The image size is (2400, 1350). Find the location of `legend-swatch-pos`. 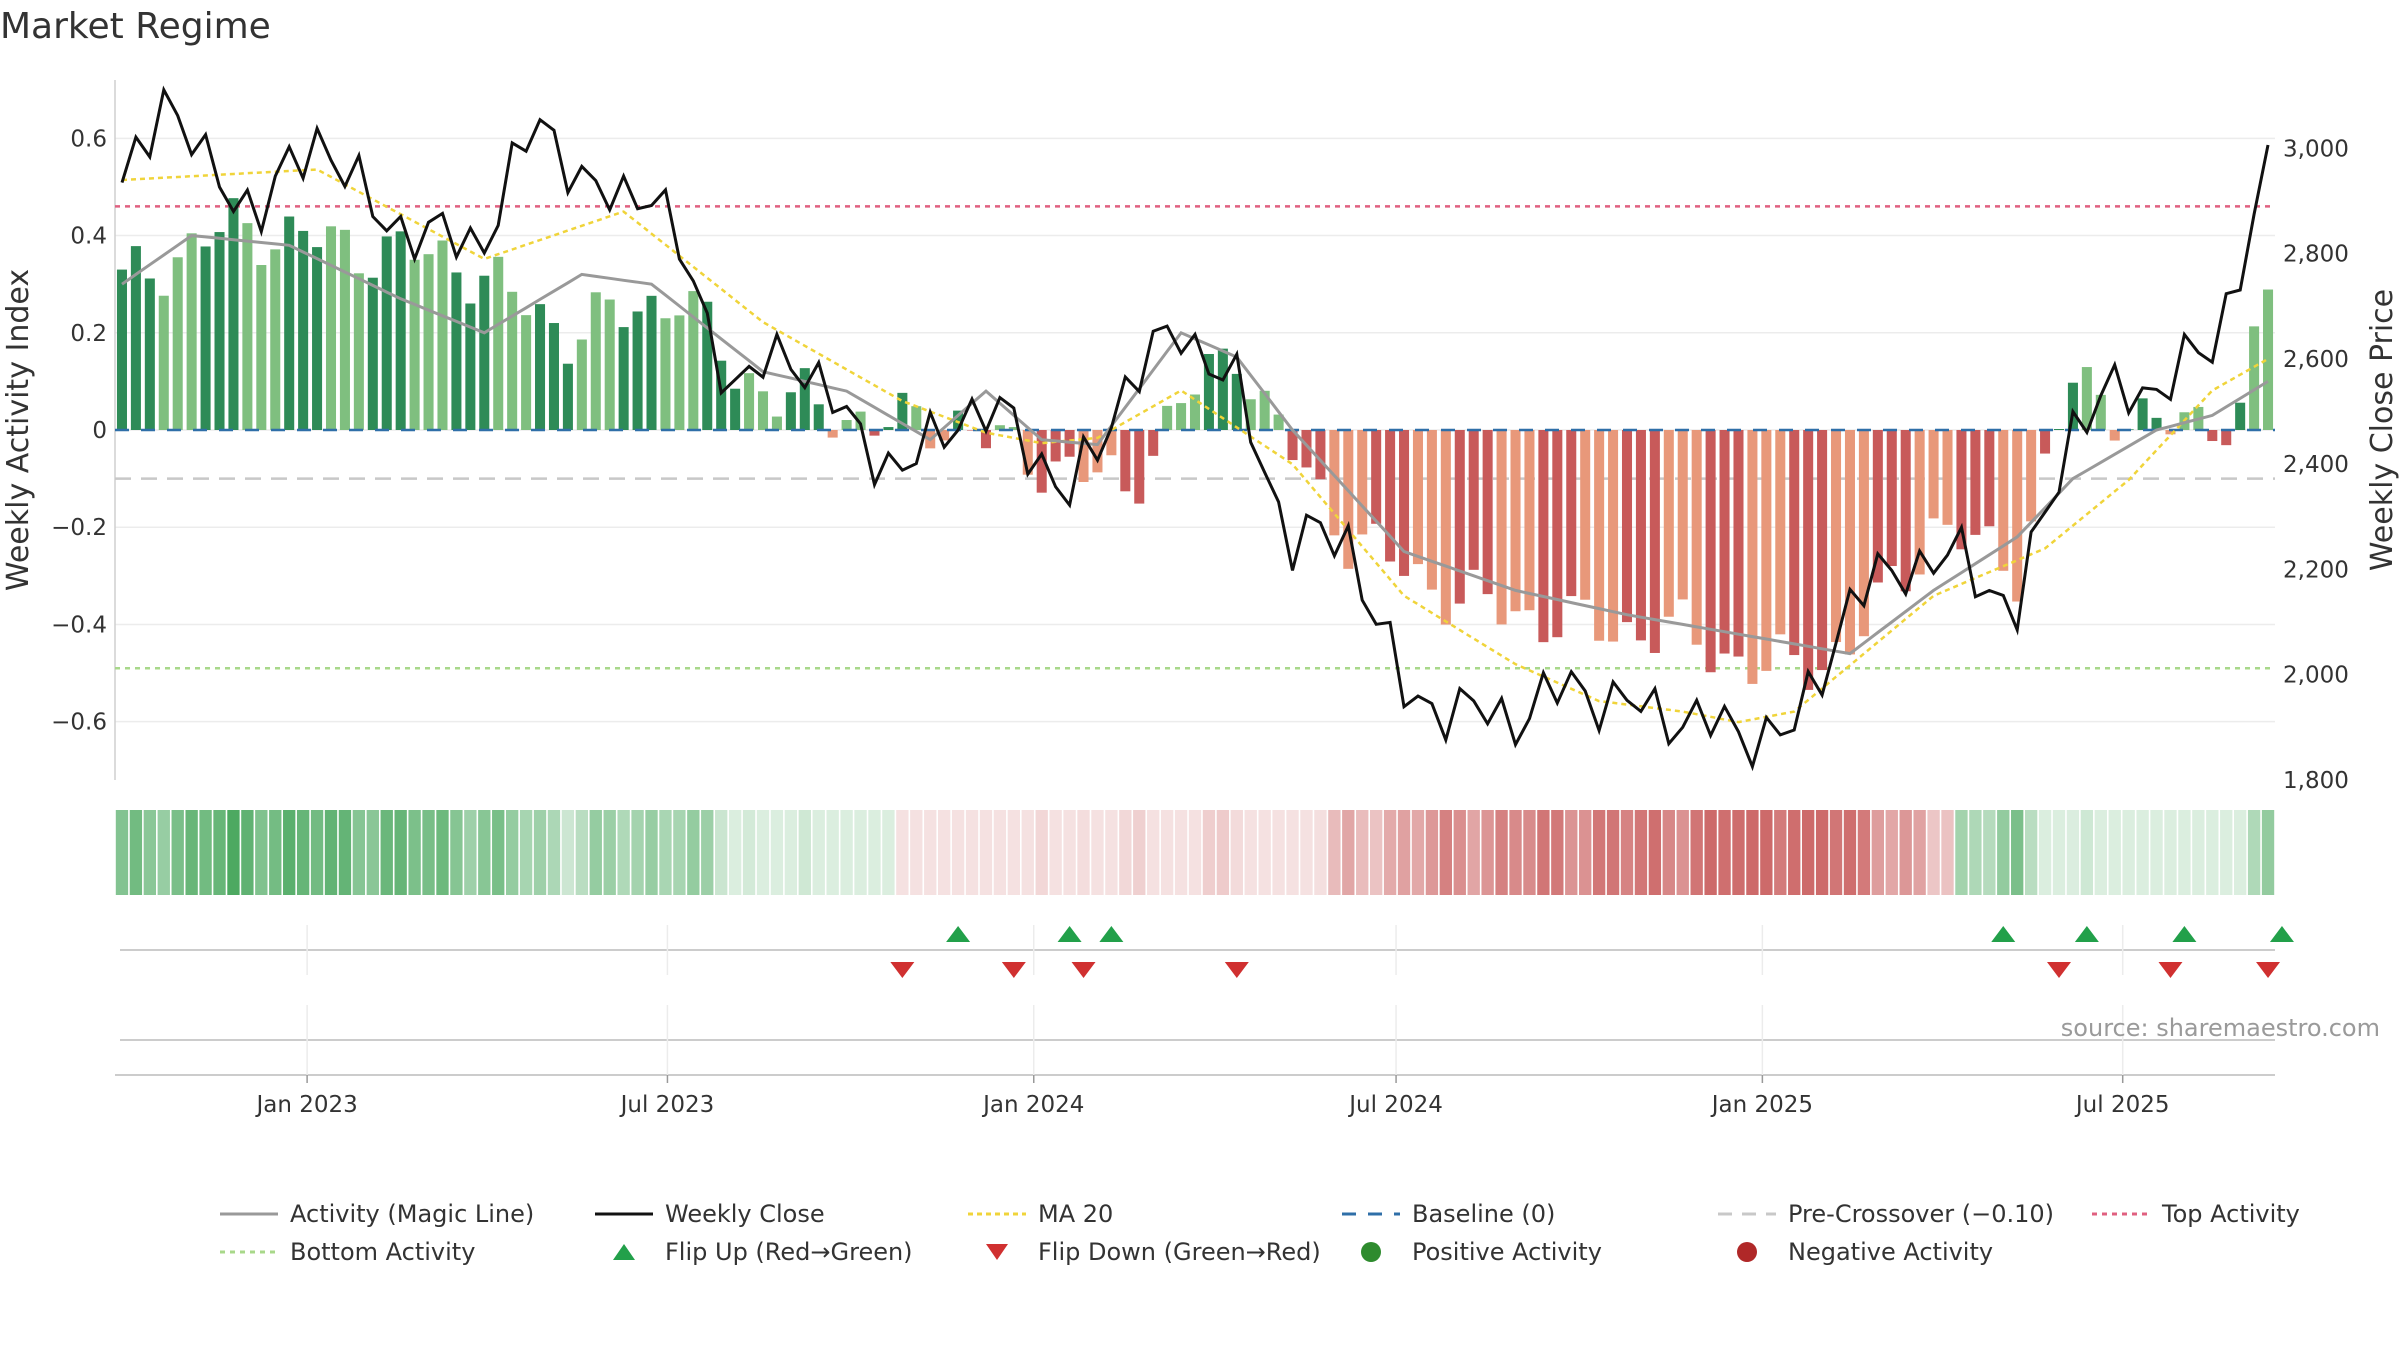

legend-swatch-pos is located at coordinates (1371, 1252).